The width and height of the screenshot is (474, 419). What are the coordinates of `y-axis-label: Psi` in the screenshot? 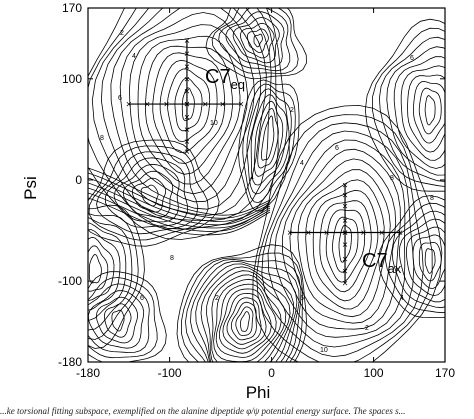 It's located at (30, 188).